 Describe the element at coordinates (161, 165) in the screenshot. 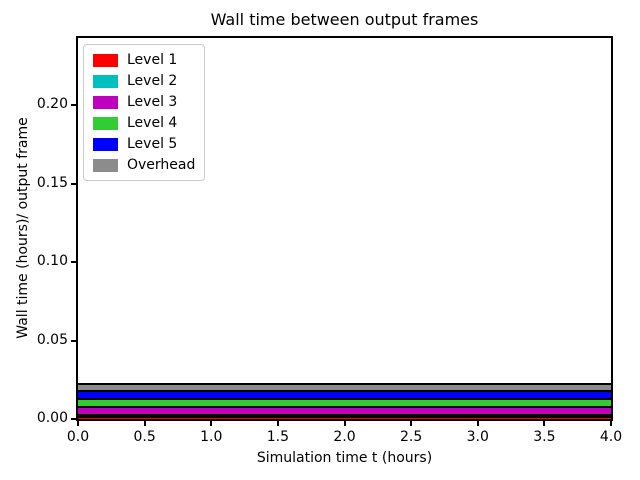

I see `legend-label: Overhead` at that location.